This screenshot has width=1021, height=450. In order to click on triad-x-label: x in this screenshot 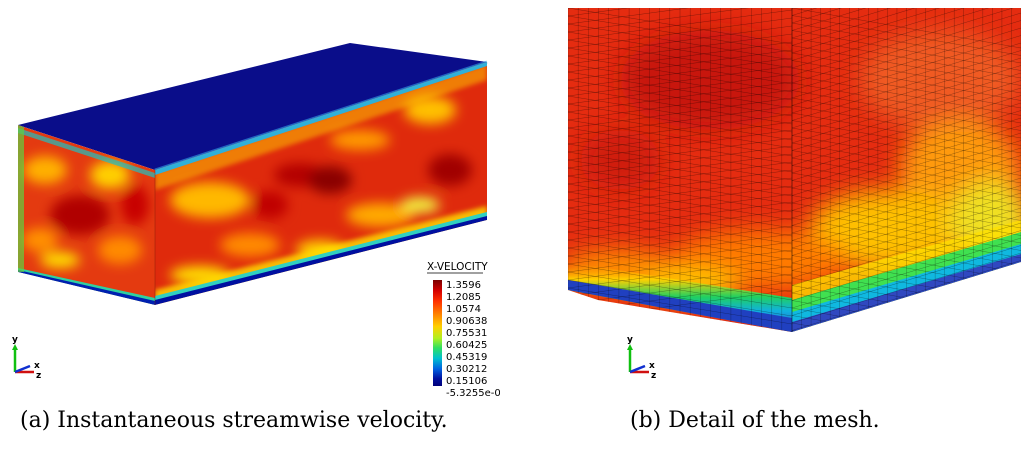, I will do `click(37, 366)`.